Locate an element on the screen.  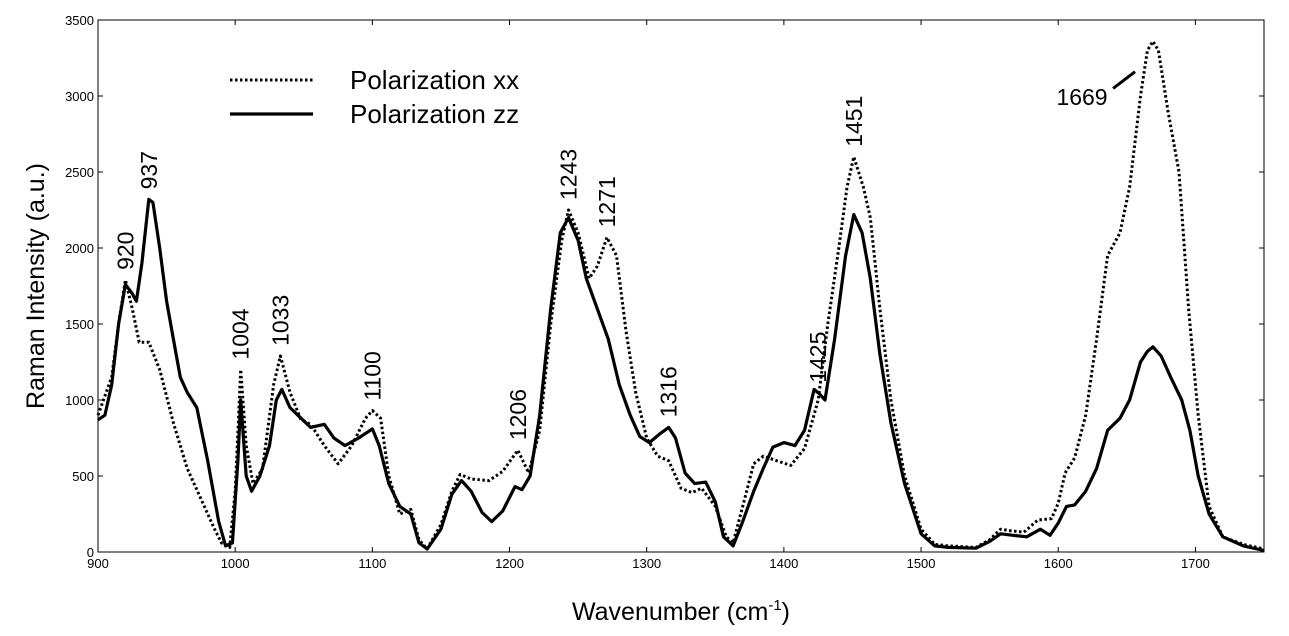
peak-label: 920 is located at coordinates (125, 251).